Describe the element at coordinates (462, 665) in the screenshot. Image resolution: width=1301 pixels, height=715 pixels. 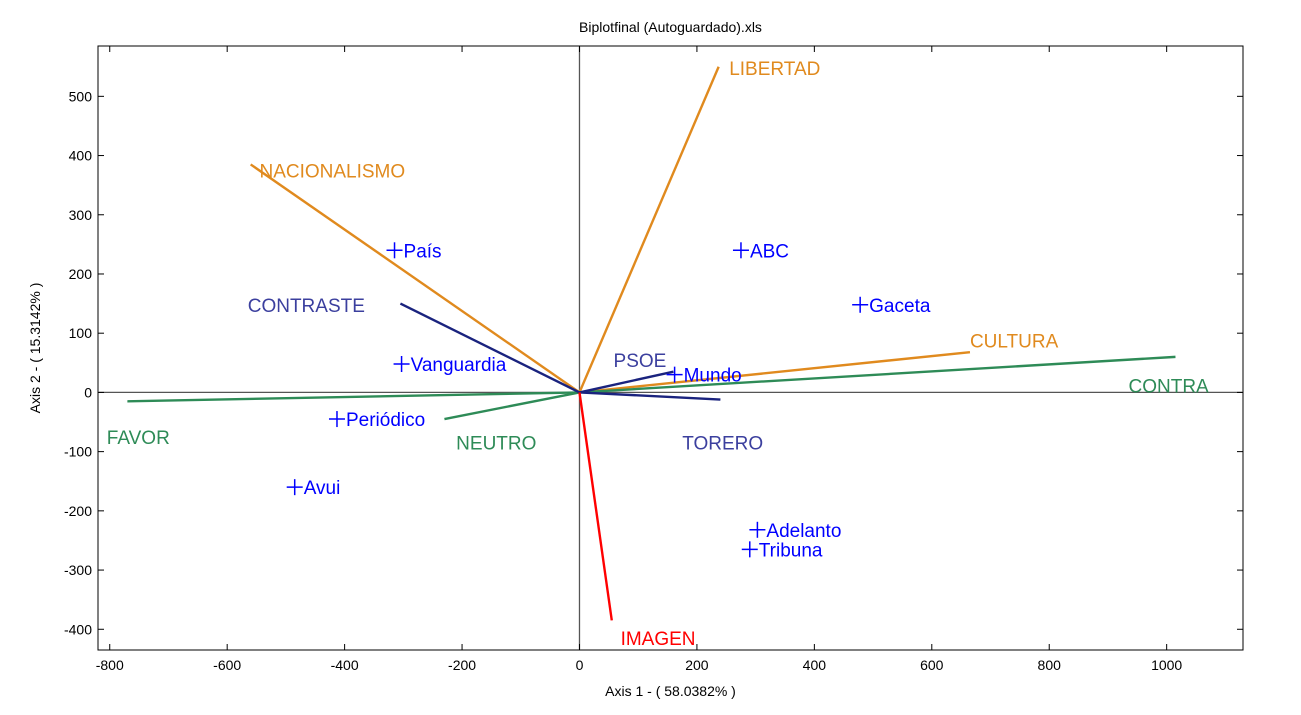
I see `x-tick-label: -200` at that location.